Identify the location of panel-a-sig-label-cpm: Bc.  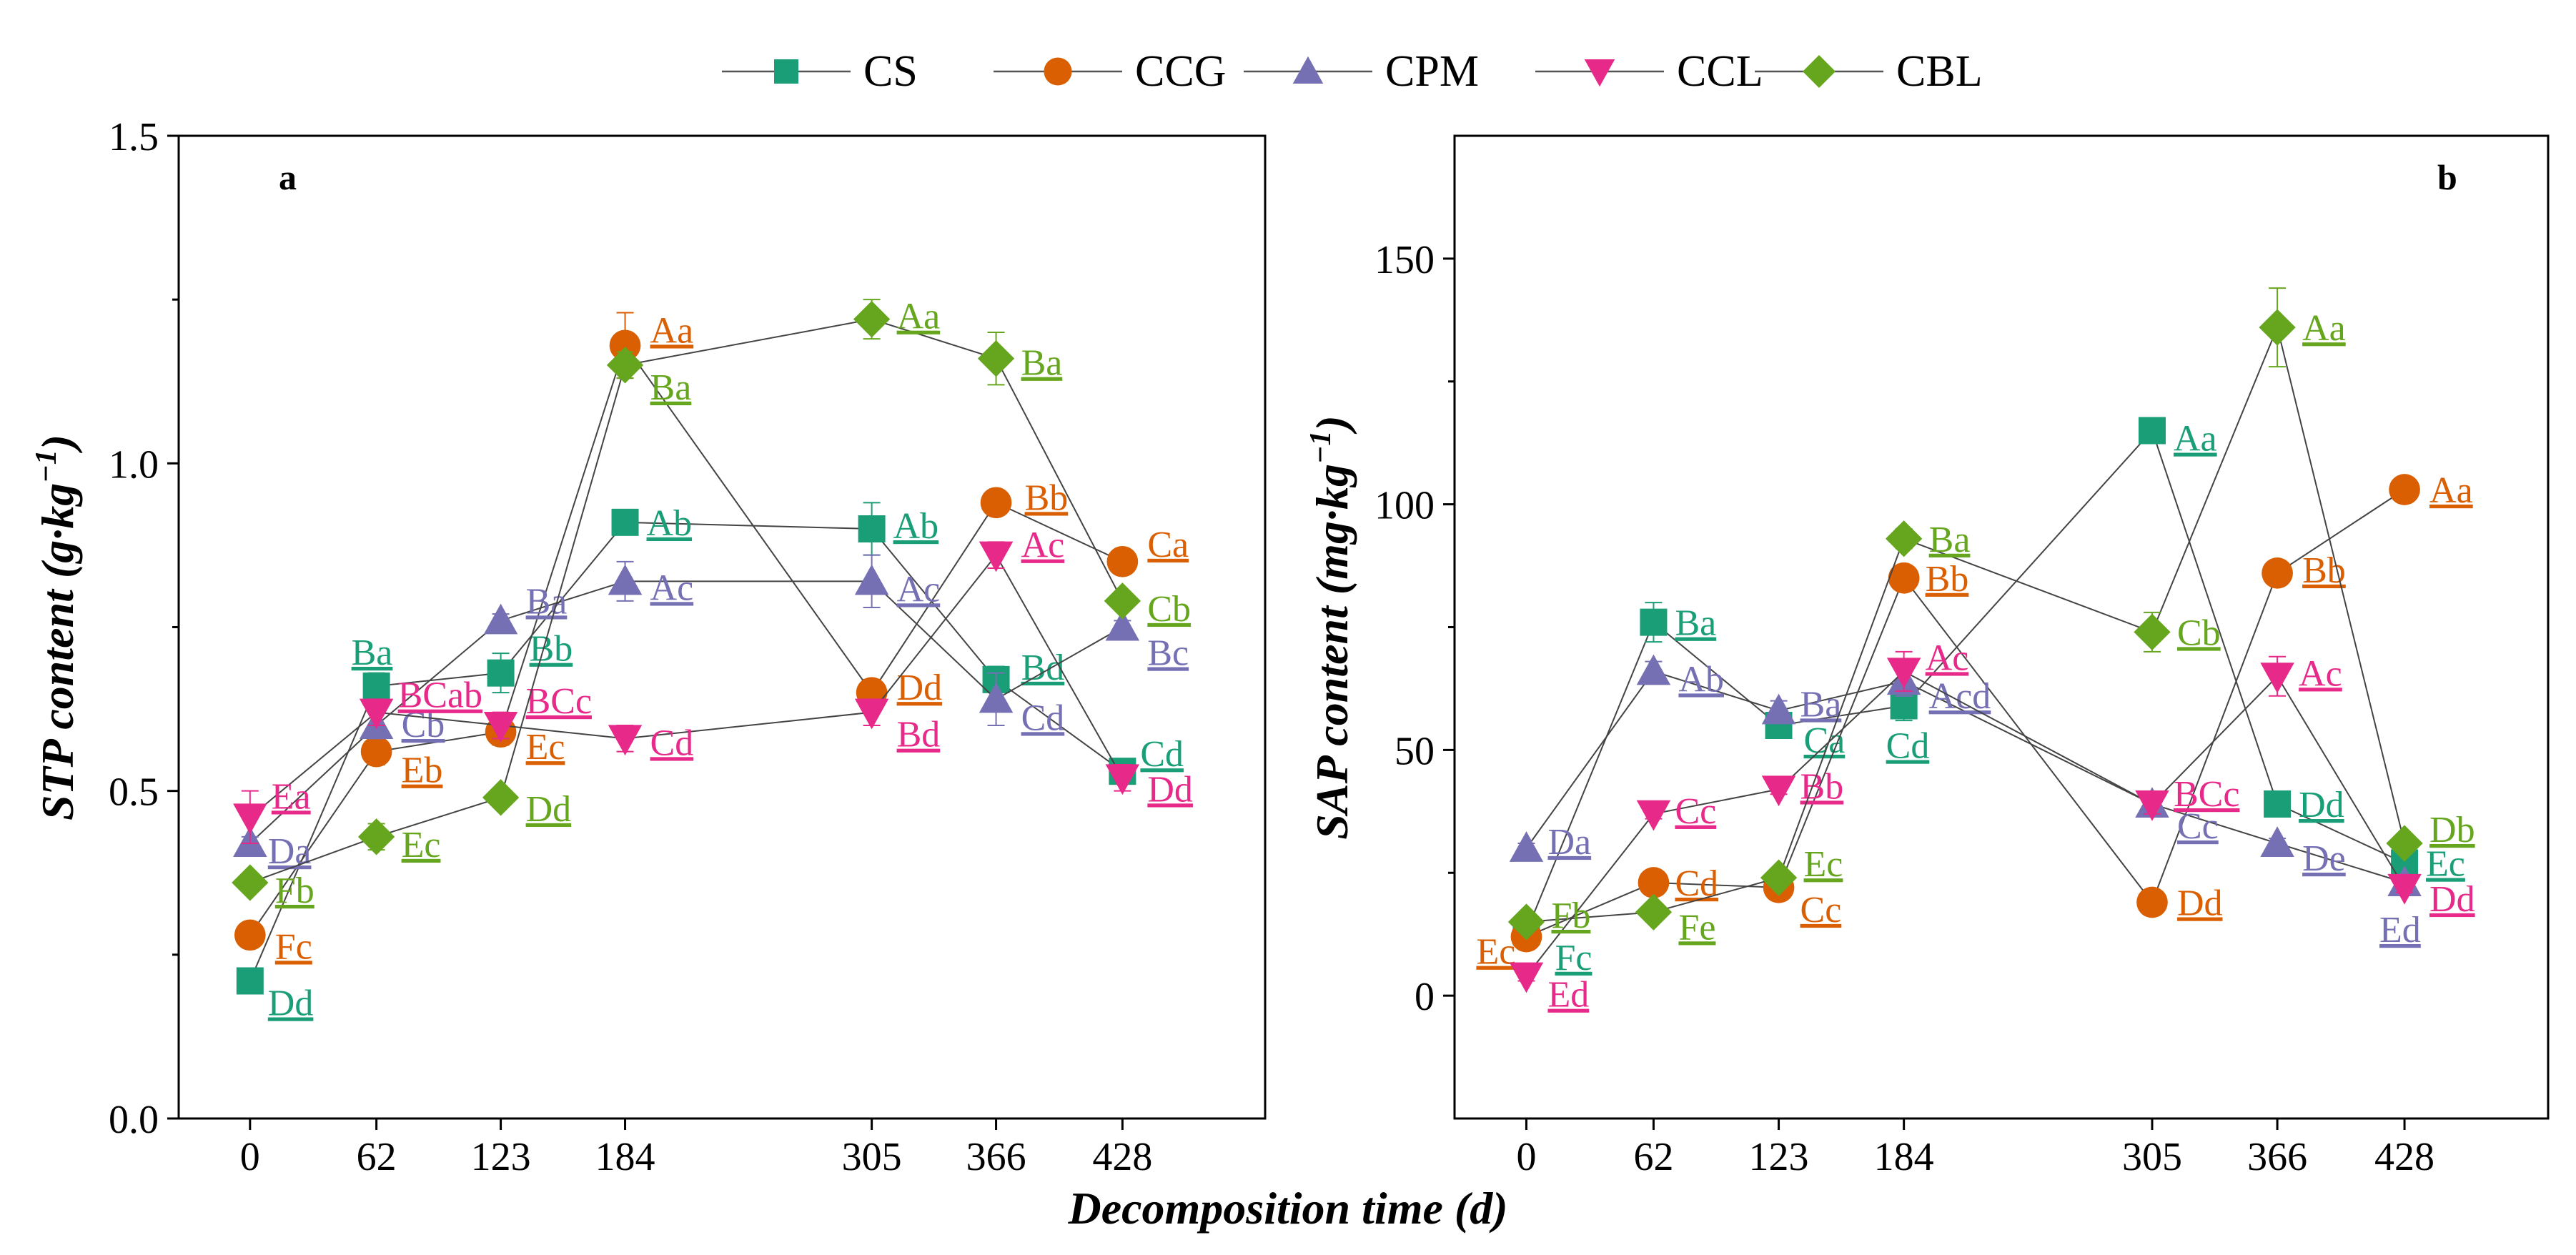
(1168, 653).